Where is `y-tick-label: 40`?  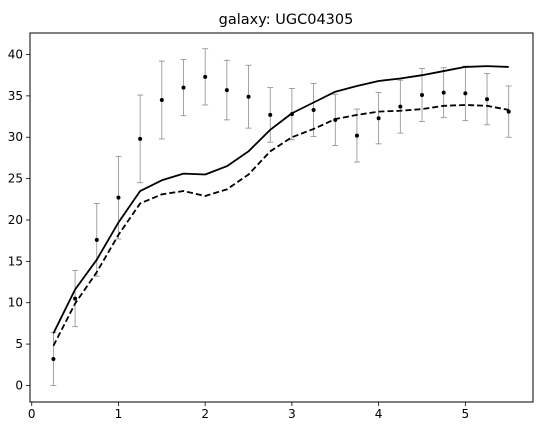
y-tick-label: 40 is located at coordinates (15, 55).